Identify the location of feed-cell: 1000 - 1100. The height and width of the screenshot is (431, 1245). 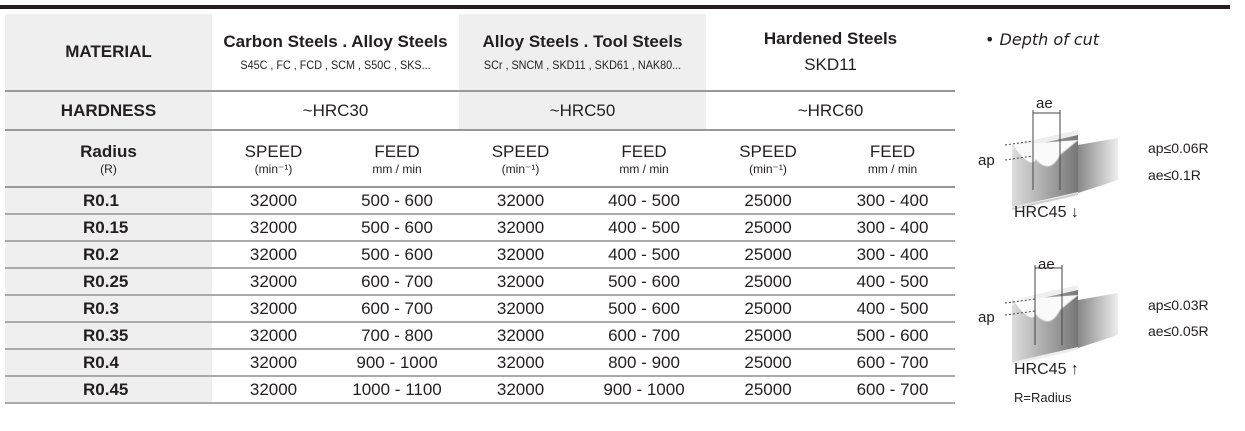
(397, 390).